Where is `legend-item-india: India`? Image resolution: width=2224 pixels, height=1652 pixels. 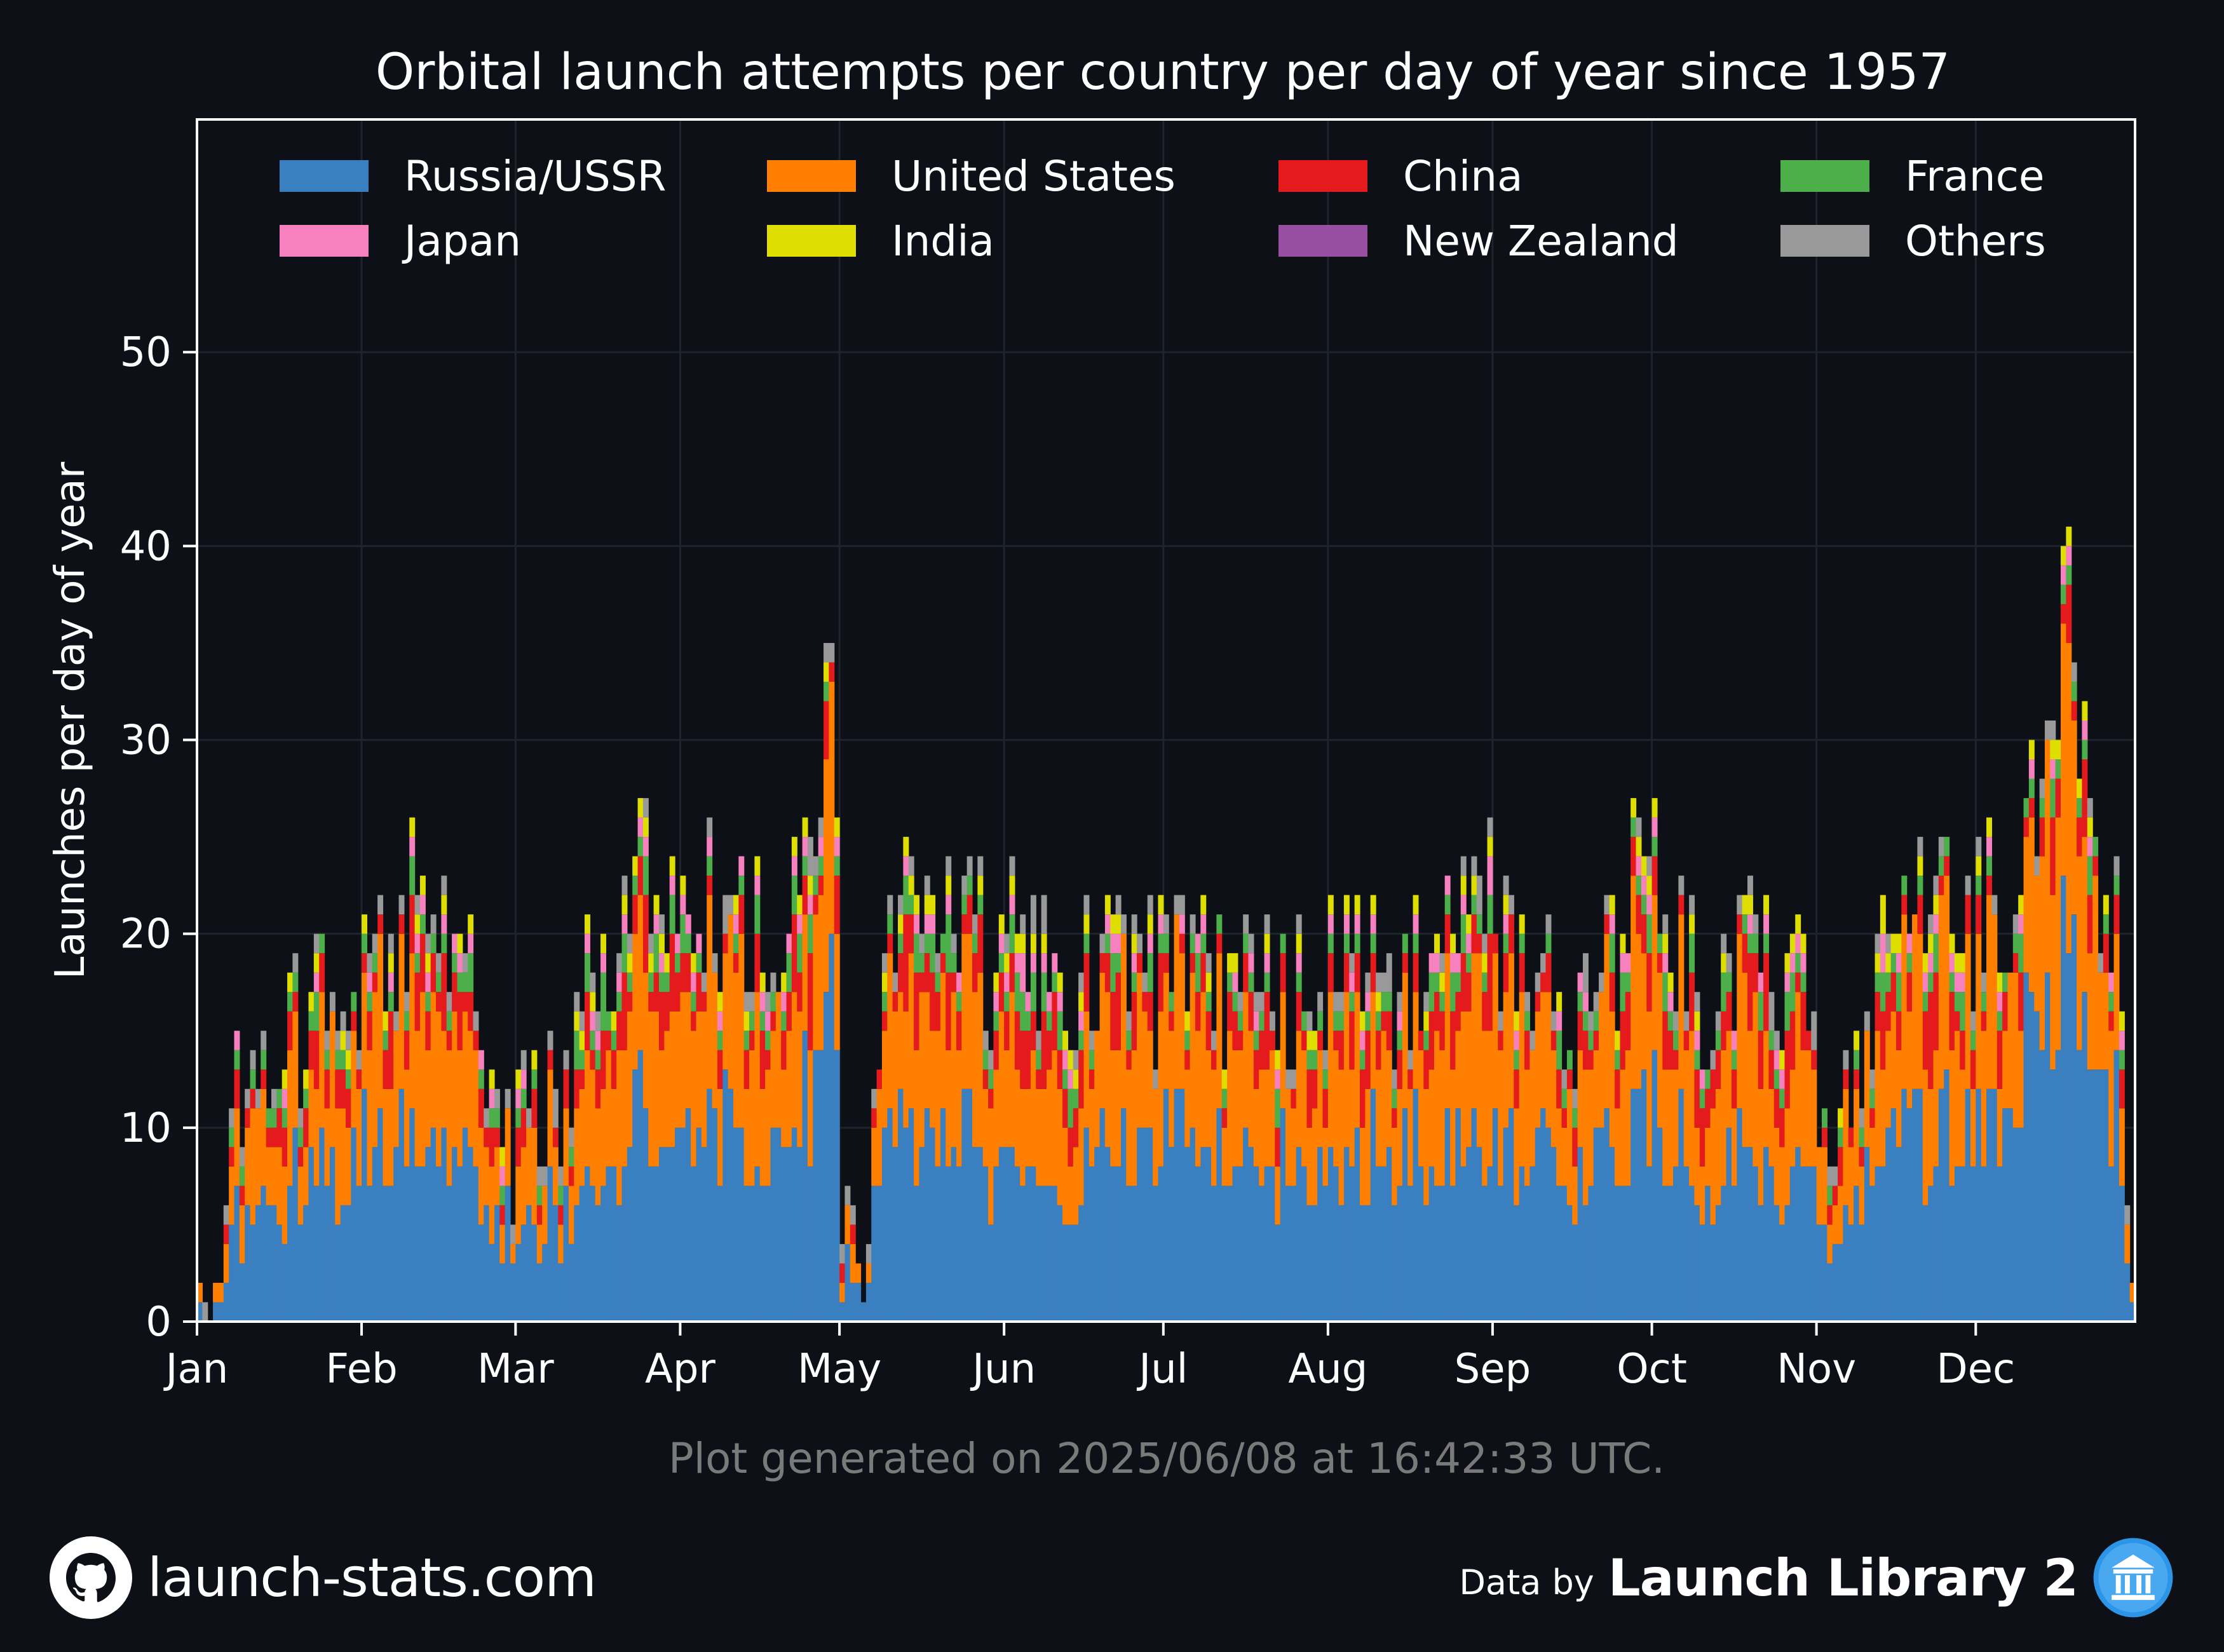
legend-item-india: India is located at coordinates (880, 242).